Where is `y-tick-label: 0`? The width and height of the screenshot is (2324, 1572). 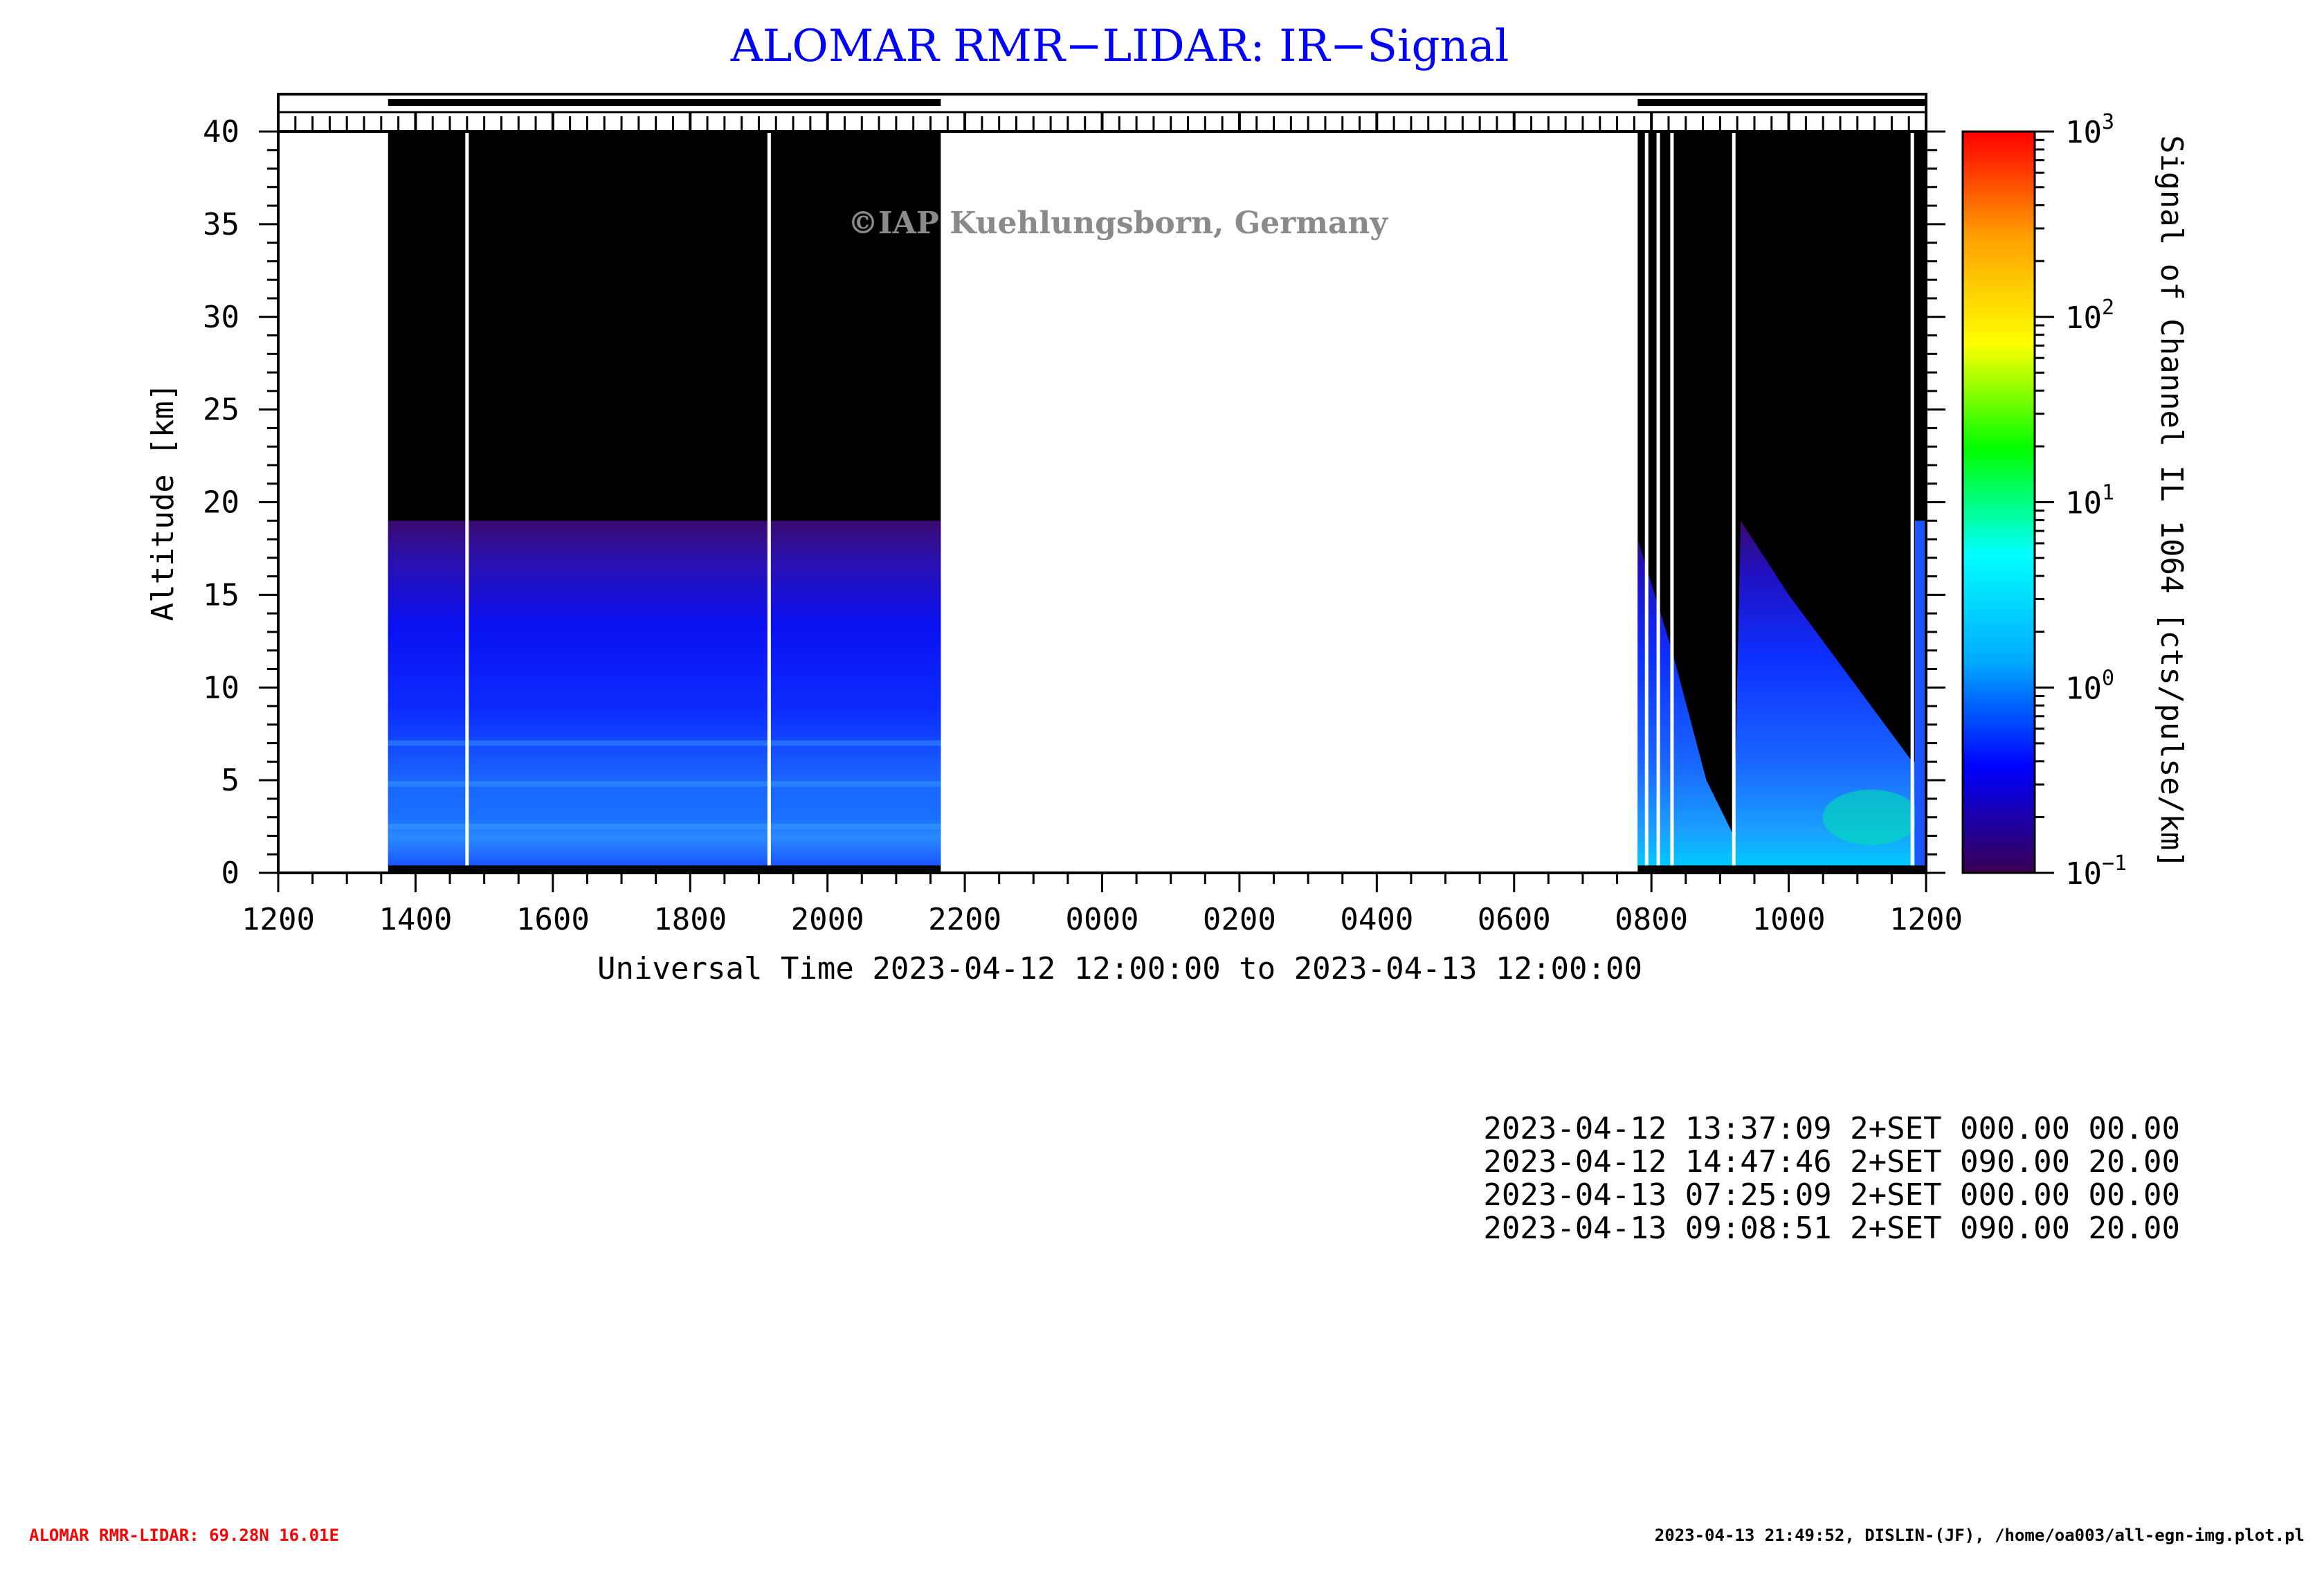 y-tick-label: 0 is located at coordinates (230, 873).